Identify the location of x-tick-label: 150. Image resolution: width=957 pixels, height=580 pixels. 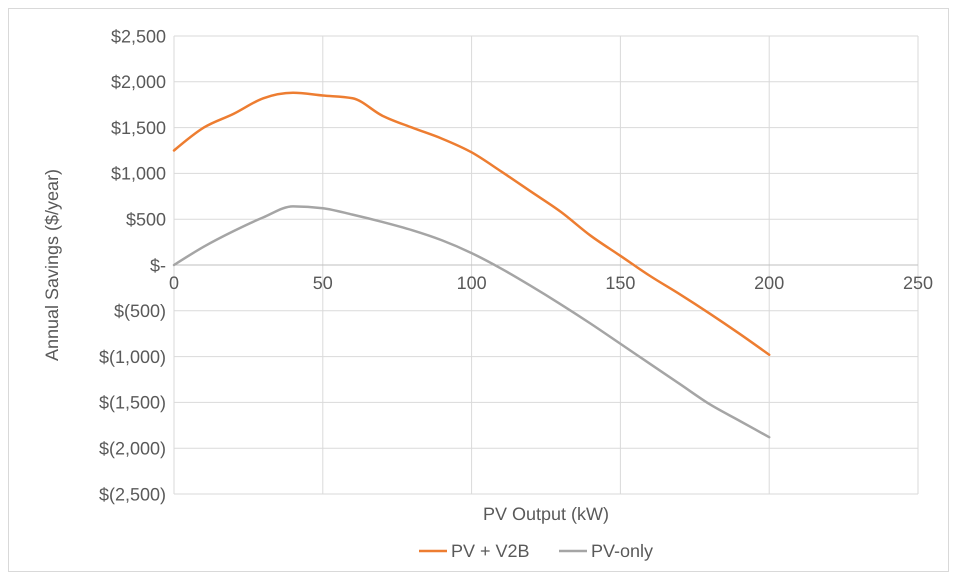
(620, 283).